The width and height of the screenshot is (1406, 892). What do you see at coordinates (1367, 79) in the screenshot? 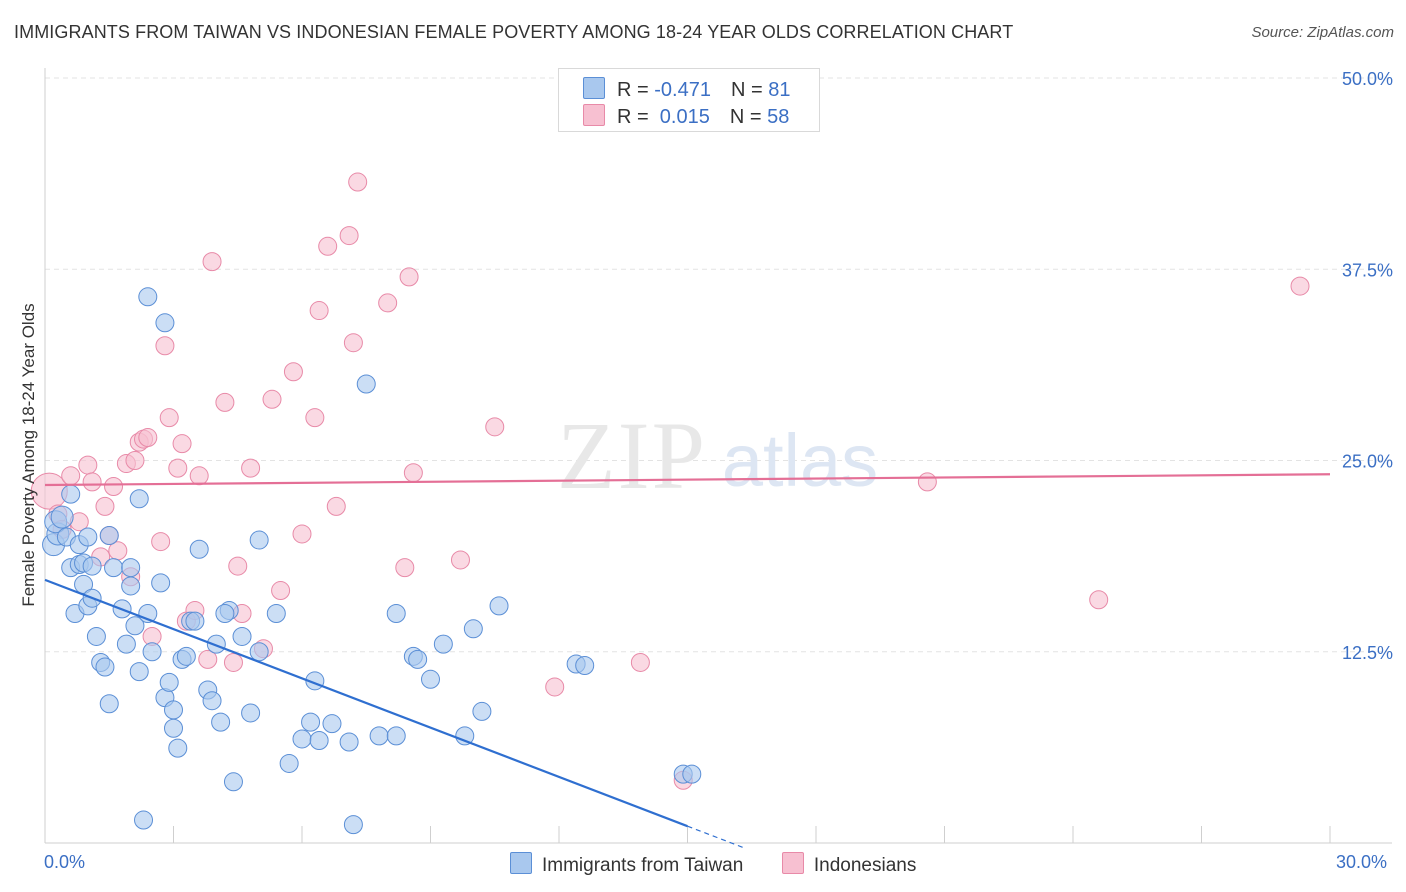
I see `y-tick-label: 50.0%` at bounding box center [1367, 79].